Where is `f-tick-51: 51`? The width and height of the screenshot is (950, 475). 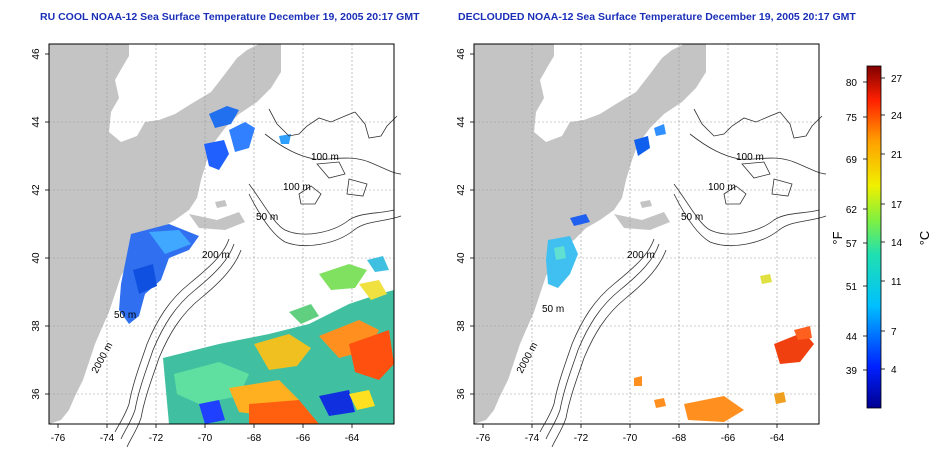 f-tick-51: 51 is located at coordinates (852, 287).